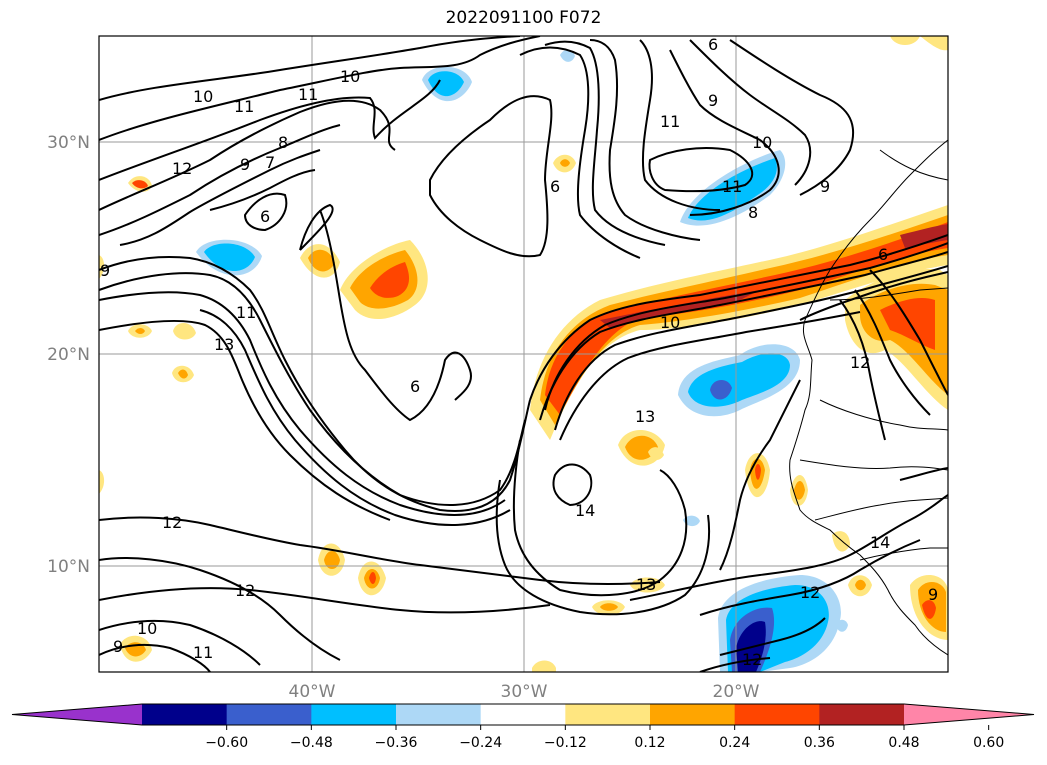 Image resolution: width=1047 pixels, height=765 pixels. What do you see at coordinates (77, 714) in the screenshot?
I see `colorbar-extend-min` at bounding box center [77, 714].